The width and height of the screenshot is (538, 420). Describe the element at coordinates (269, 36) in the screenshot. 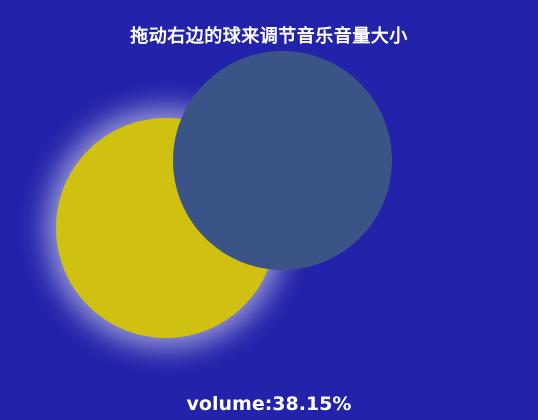

I see `instruction-title: 拖动右边的球来调节音乐音量大小` at that location.